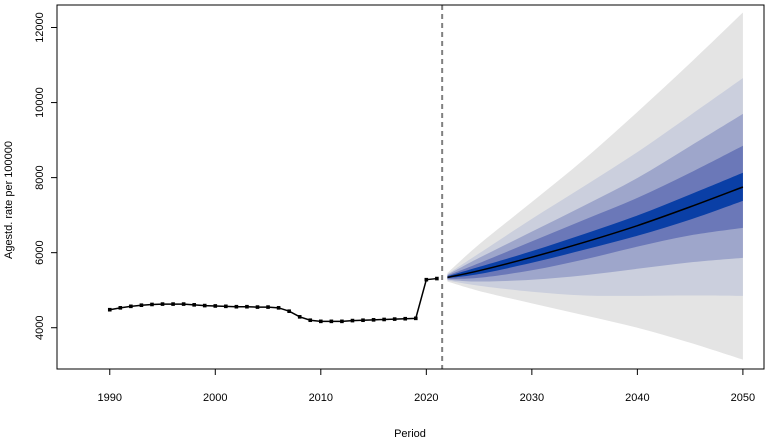 The height and width of the screenshot is (444, 767). Describe the element at coordinates (152, 304) in the screenshot. I see `observed-point-1994` at that location.